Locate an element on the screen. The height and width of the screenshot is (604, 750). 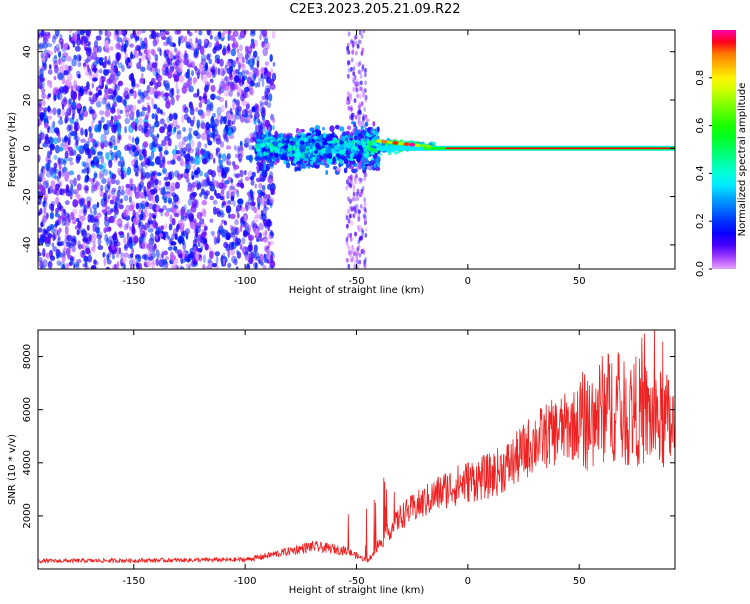
heatmap-x-axis-label: Height of straight line (km) is located at coordinates (357, 290).